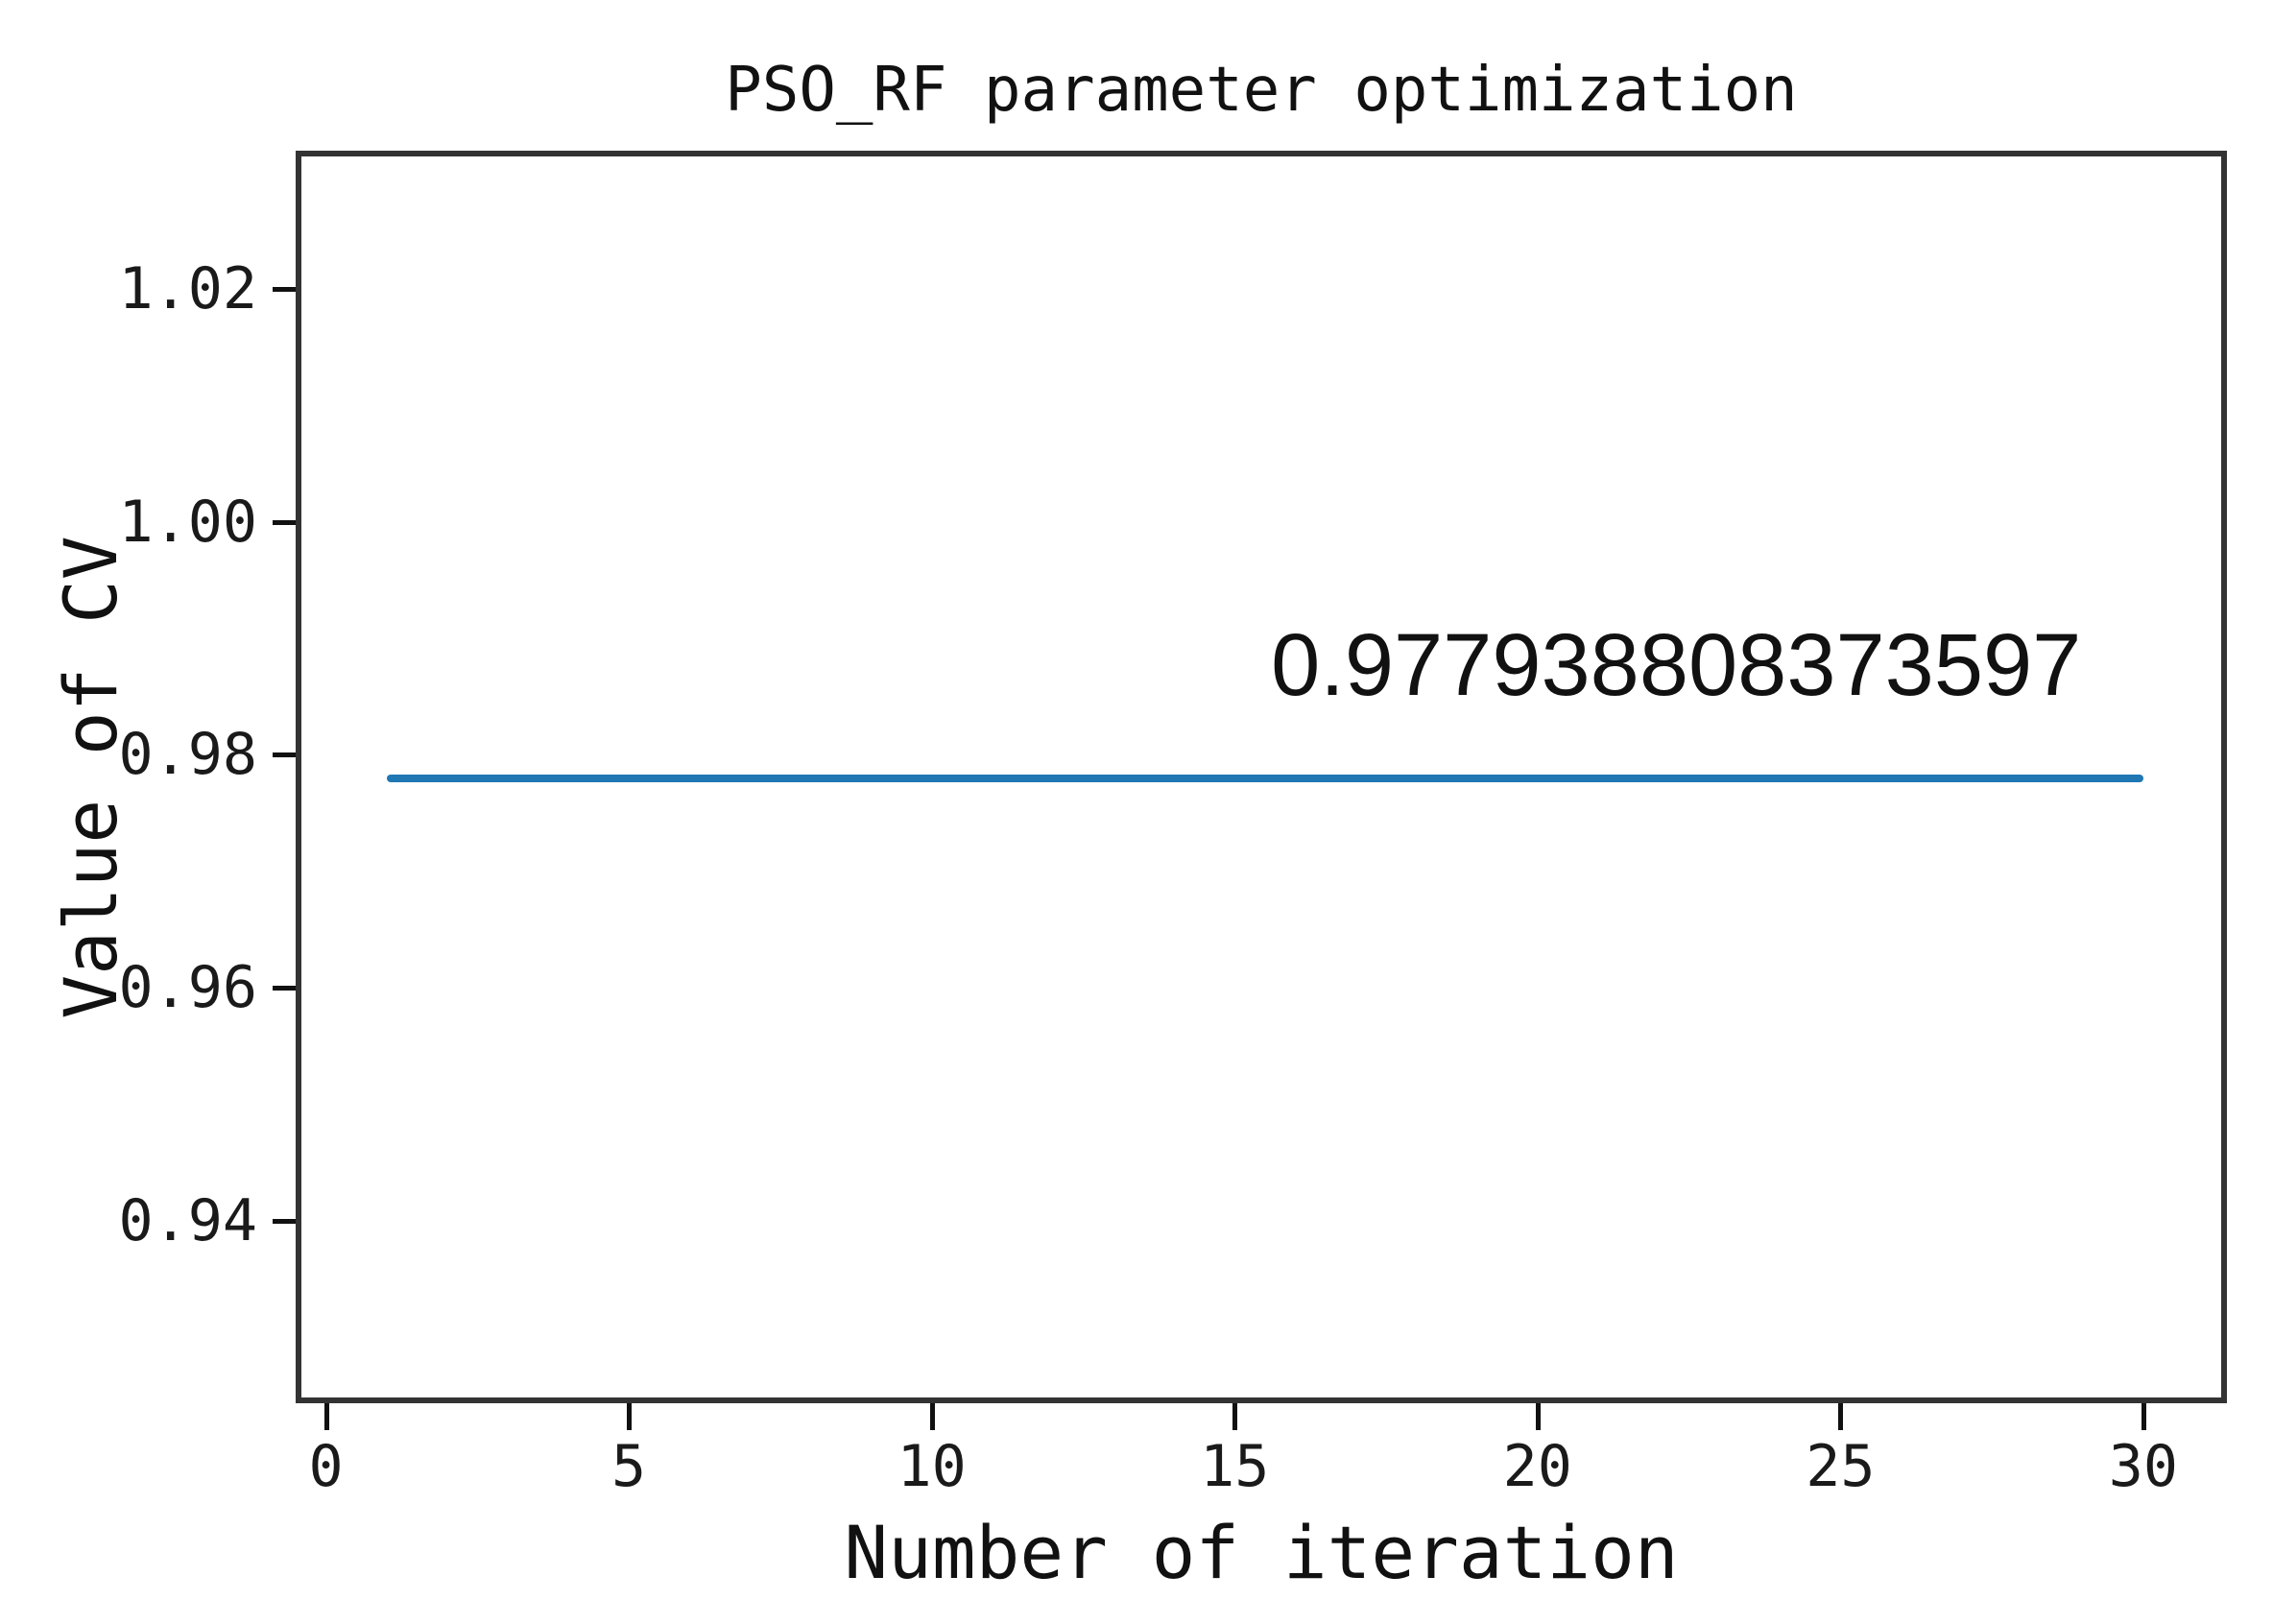 The width and height of the screenshot is (2273, 1624). Describe the element at coordinates (932, 1466) in the screenshot. I see `x-tick-label: 10` at that location.